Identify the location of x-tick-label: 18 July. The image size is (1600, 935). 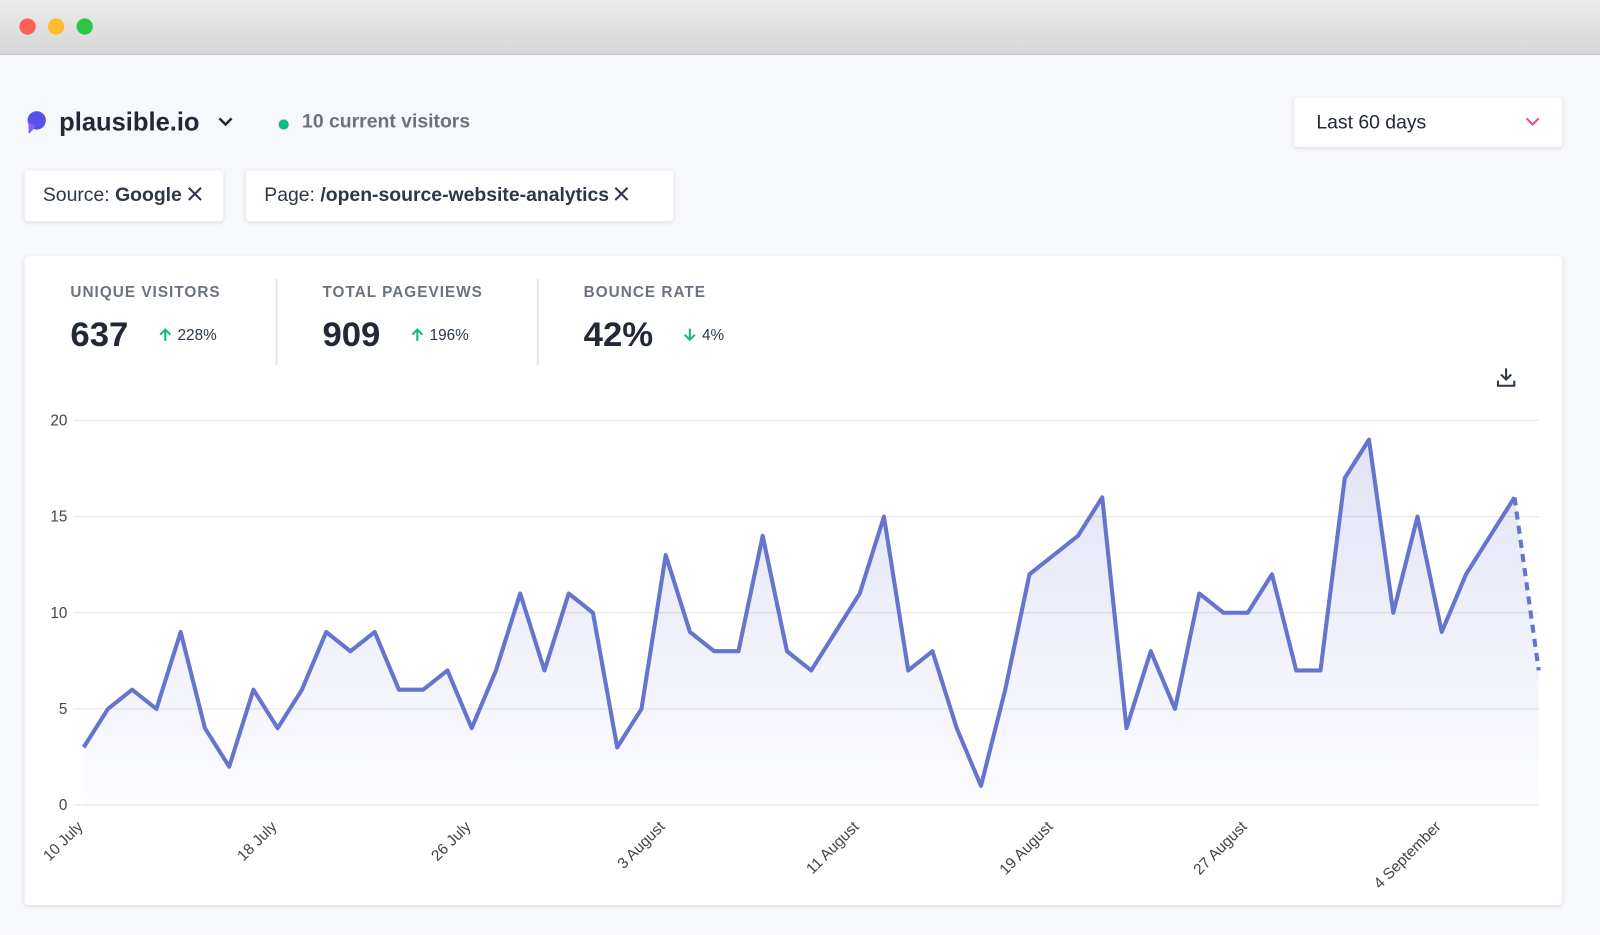
(257, 841).